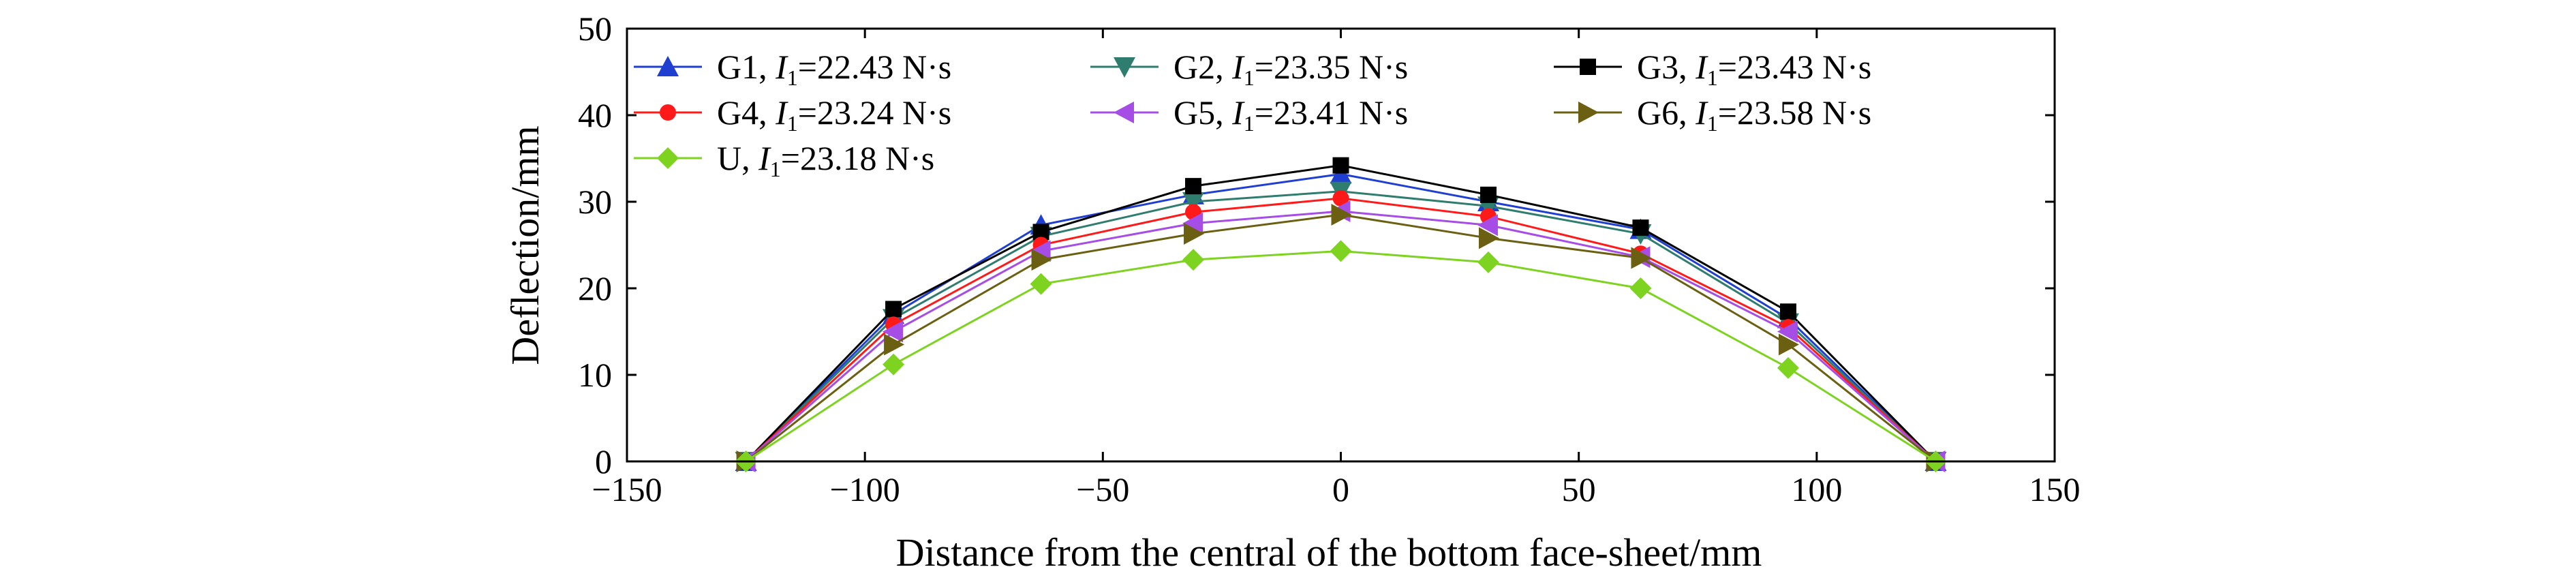 The height and width of the screenshot is (580, 2576). Describe the element at coordinates (1102, 489) in the screenshot. I see `x-tick-label: −50` at that location.